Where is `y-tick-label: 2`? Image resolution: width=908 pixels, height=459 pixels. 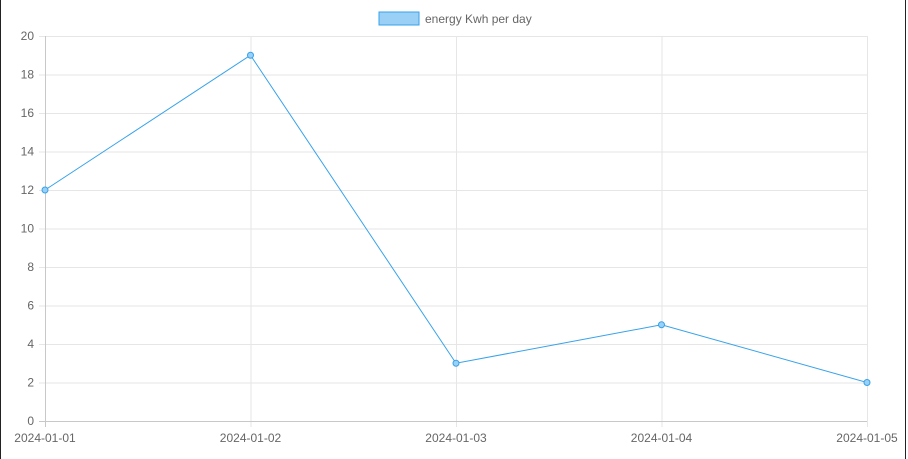 y-tick-label: 2 is located at coordinates (30, 383).